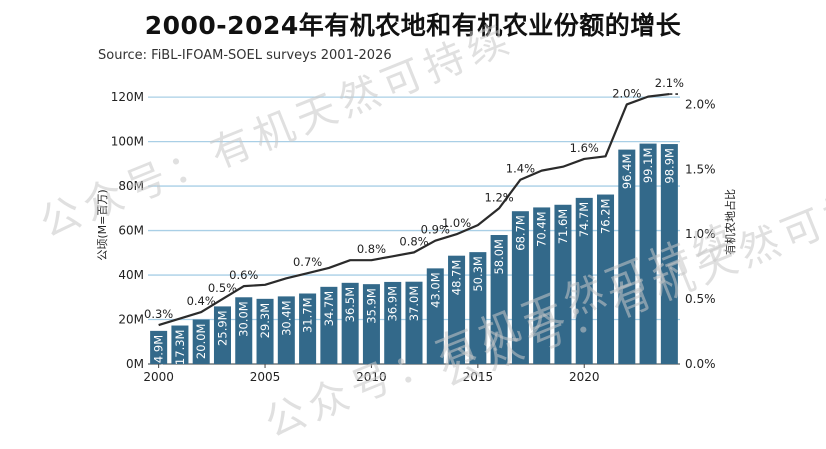  Describe the element at coordinates (102, 224) in the screenshot. I see `y-axis-title: 公顷(M=百万)` at that location.